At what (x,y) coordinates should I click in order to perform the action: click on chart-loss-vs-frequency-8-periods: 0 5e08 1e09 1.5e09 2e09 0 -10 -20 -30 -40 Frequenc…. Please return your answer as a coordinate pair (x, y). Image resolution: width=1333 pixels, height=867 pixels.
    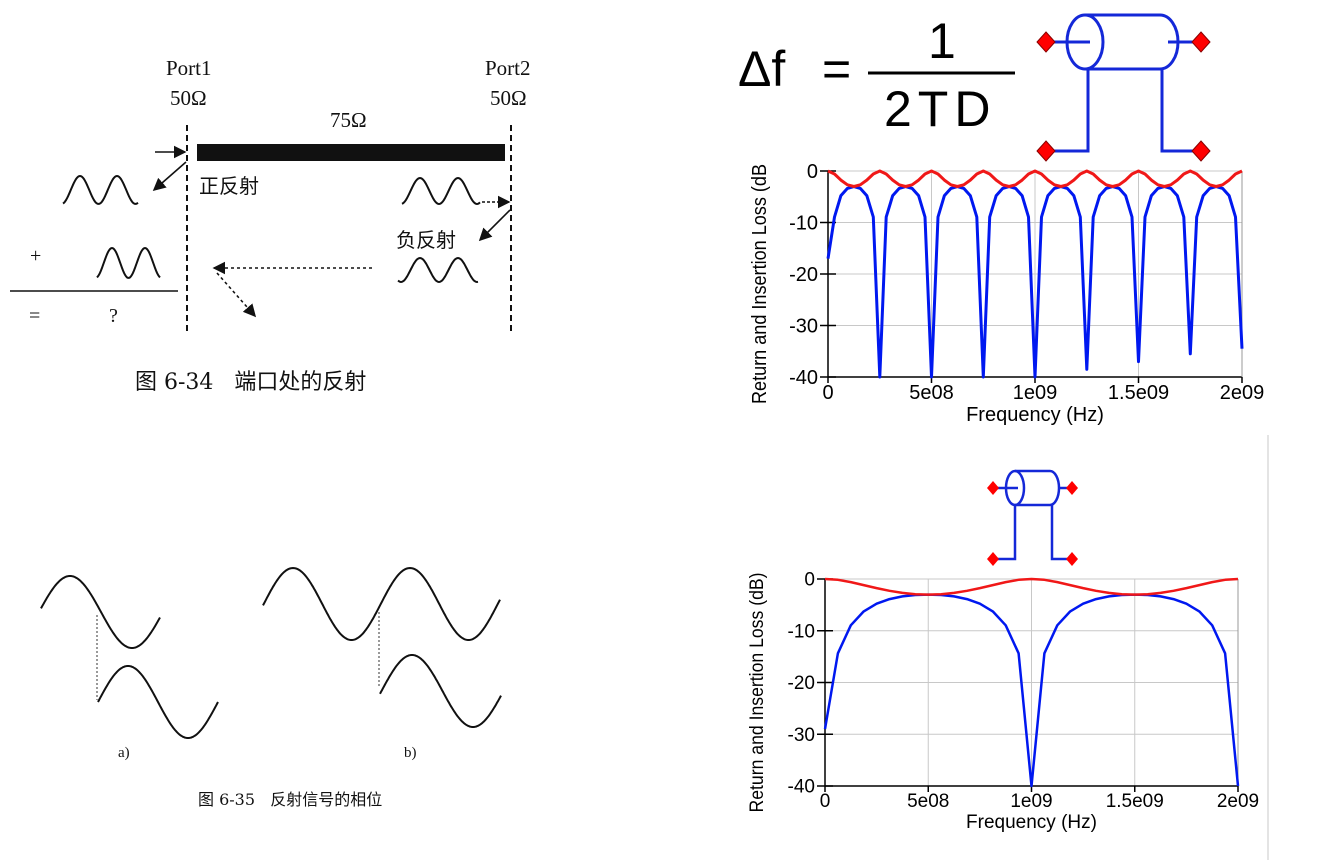
    Looking at the image, I should click on (1006, 293).